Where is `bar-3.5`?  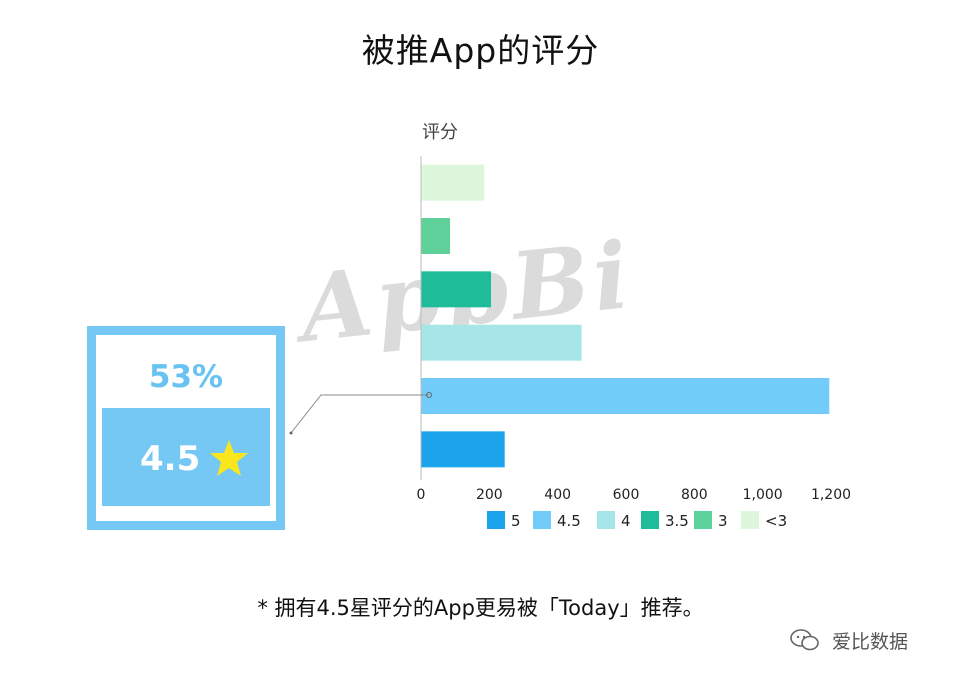
bar-3.5 is located at coordinates (456, 289).